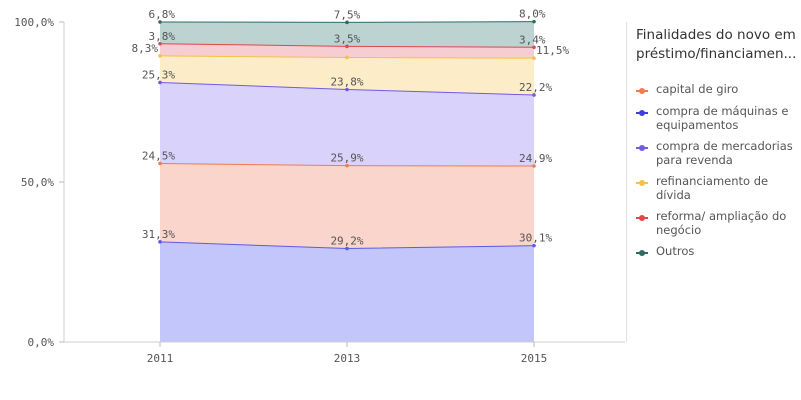 This screenshot has height=400, width=801. Describe the element at coordinates (717, 251) in the screenshot. I see `legend-item: Outros` at that location.